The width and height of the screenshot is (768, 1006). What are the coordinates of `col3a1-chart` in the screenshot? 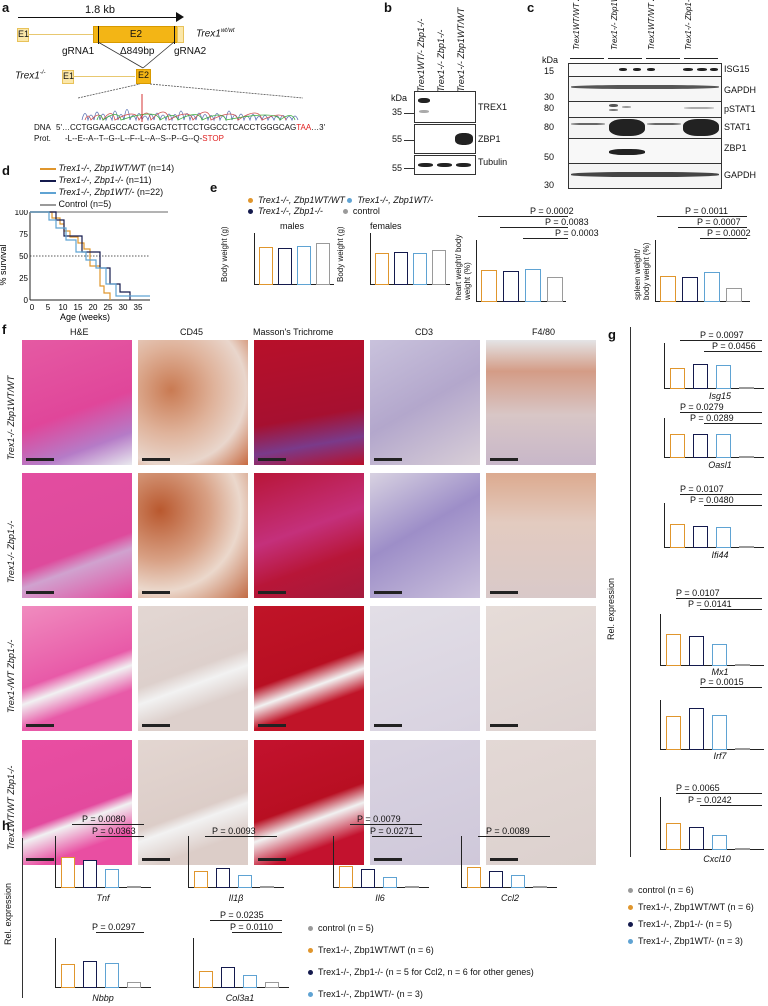 It's located at (241, 963).